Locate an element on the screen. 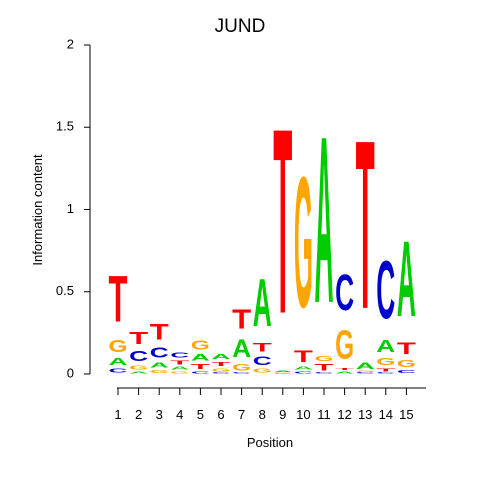  x-tick-label: 7 is located at coordinates (241, 414).